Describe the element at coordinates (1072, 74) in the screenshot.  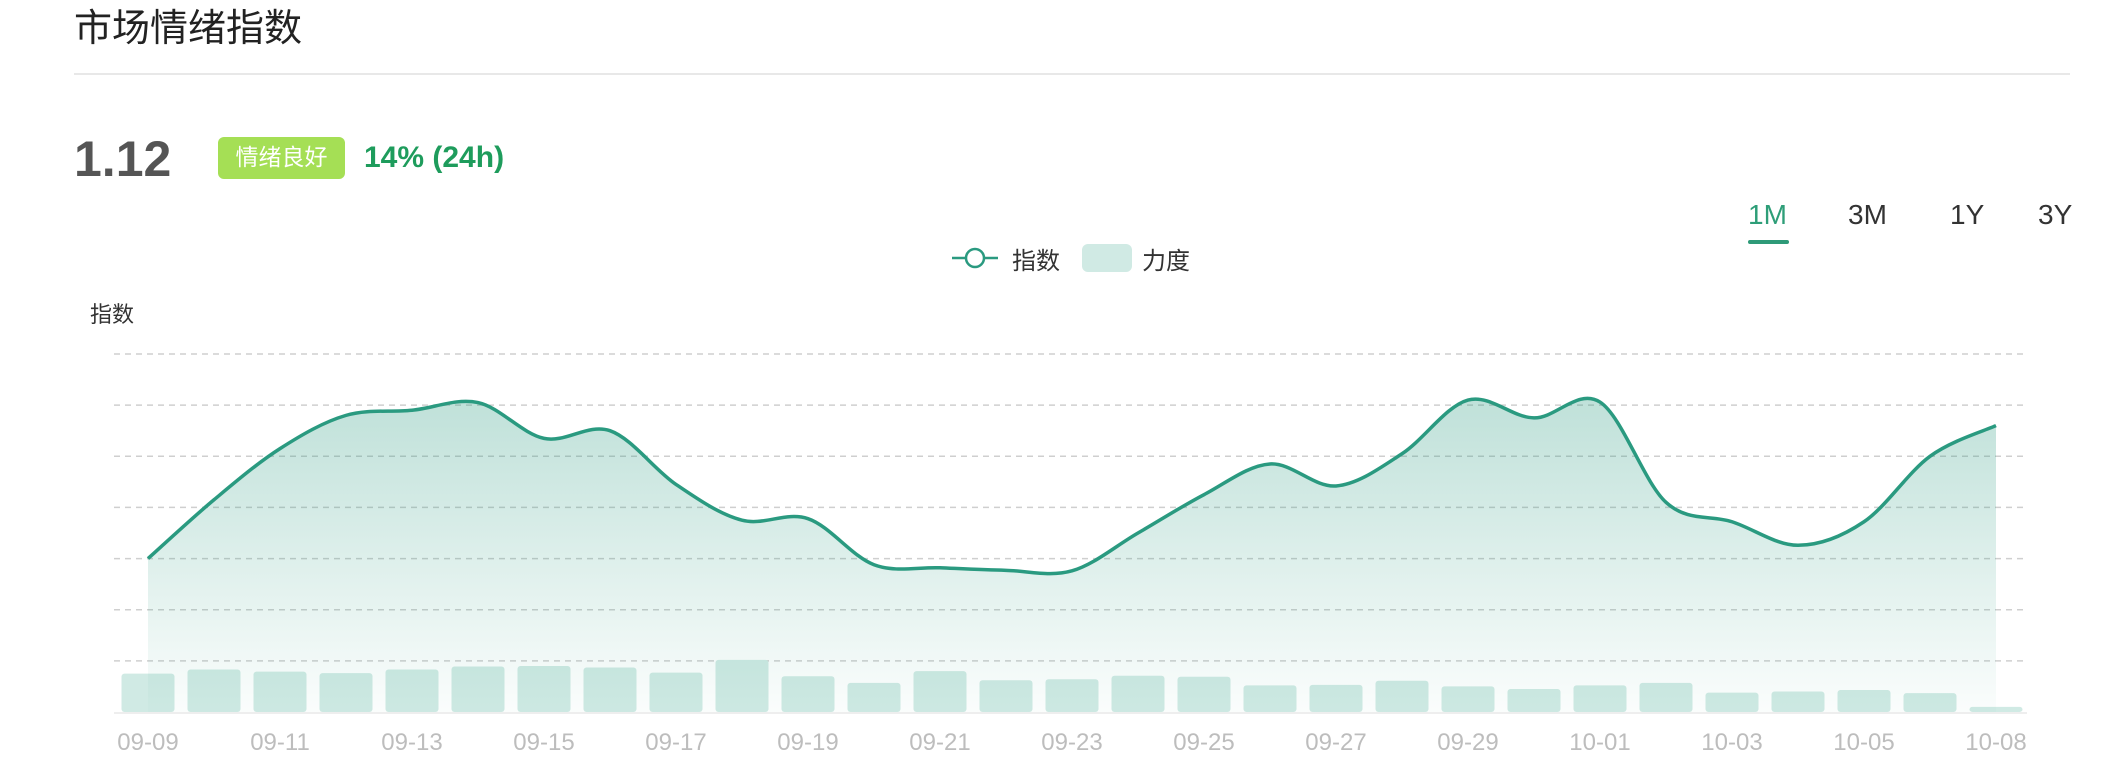
I see `divider` at that location.